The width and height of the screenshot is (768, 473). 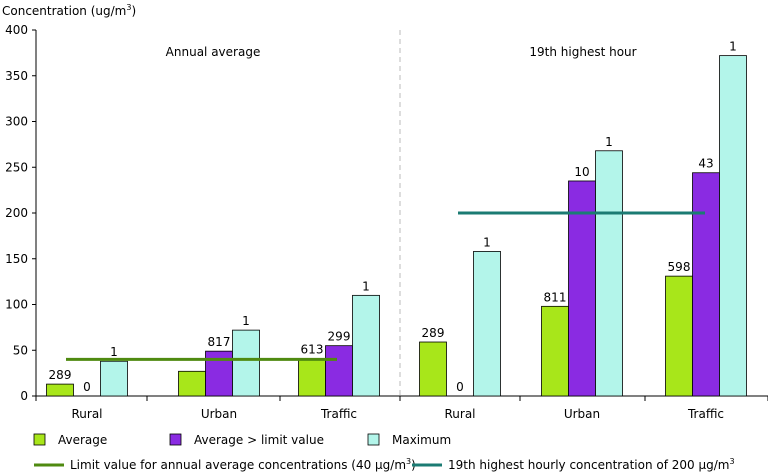 I want to click on data-label: 598, so click(x=679, y=267).